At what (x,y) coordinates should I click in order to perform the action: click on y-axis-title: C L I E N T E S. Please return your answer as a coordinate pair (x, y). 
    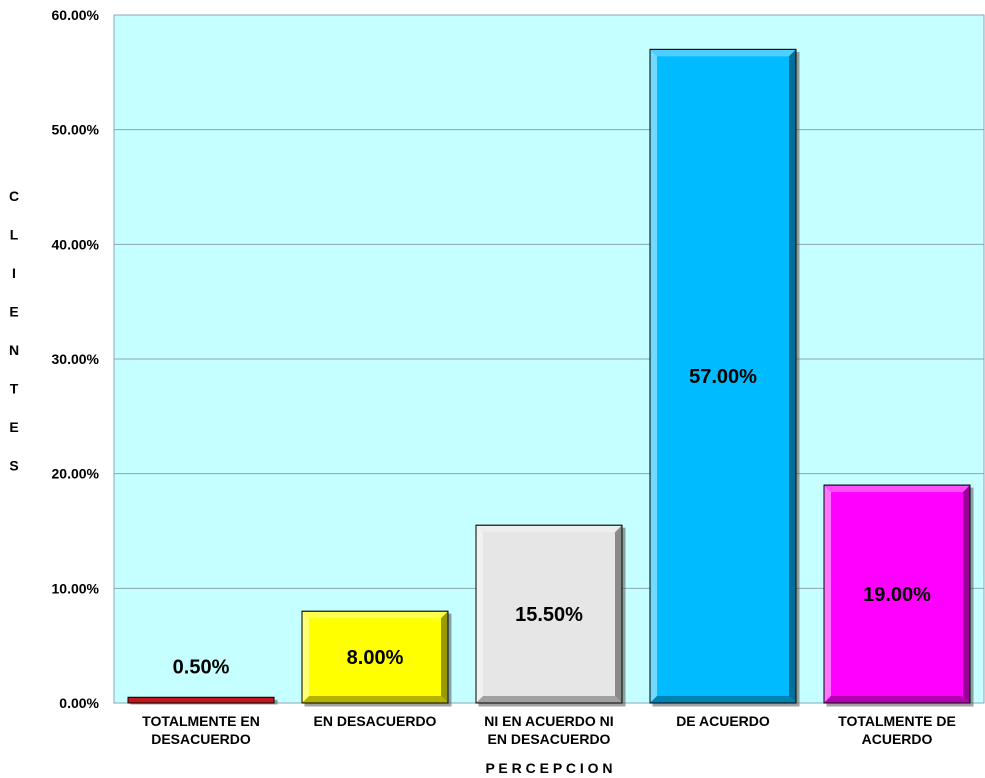
    Looking at the image, I should click on (14, 331).